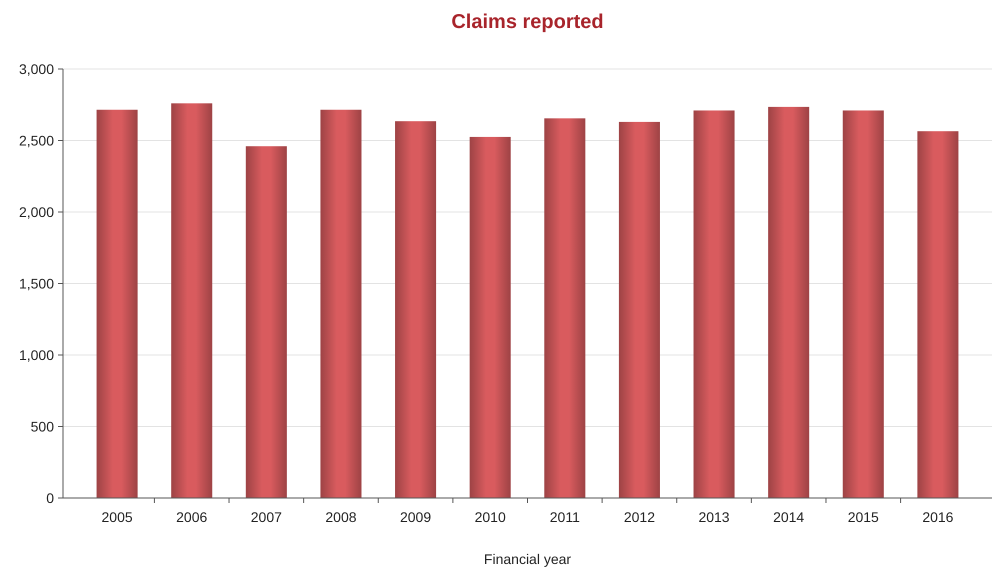  I want to click on x-tick-label: 2005, so click(117, 517).